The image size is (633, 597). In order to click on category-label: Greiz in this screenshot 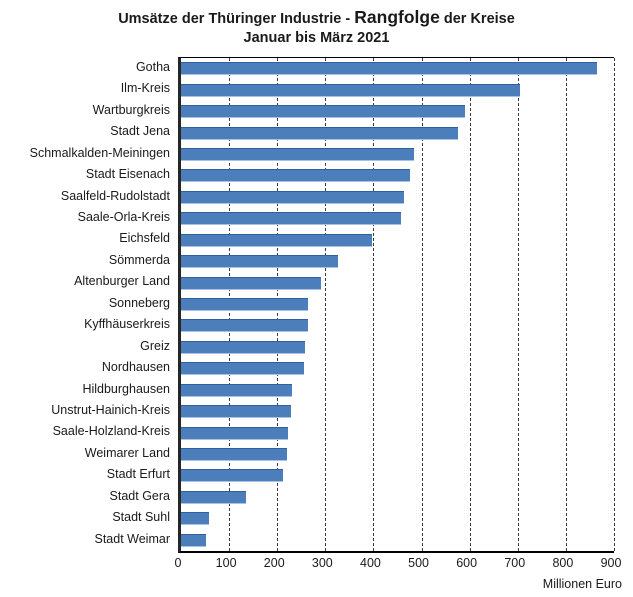, I will do `click(155, 345)`.